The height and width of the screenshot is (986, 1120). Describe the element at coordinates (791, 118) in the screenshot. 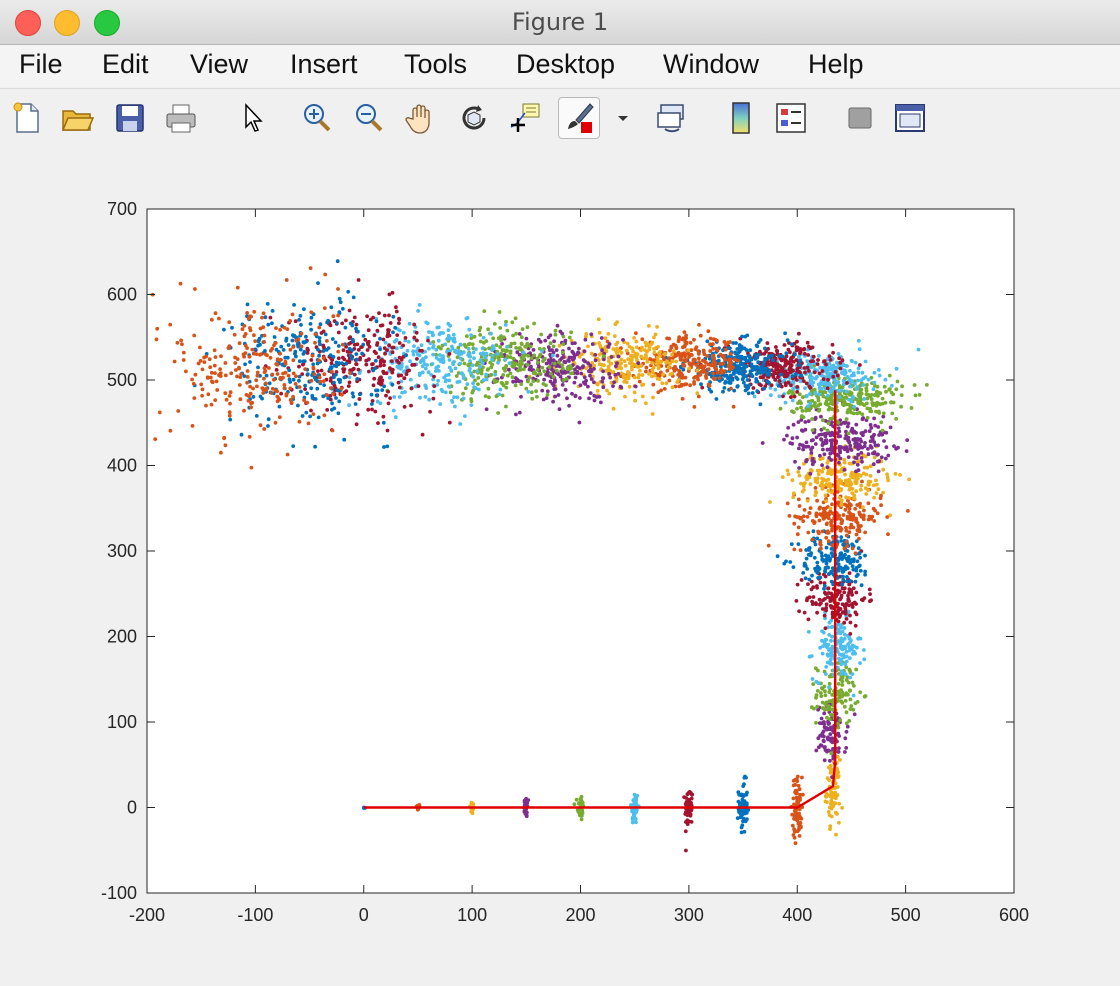

I see `legend-icon` at that location.